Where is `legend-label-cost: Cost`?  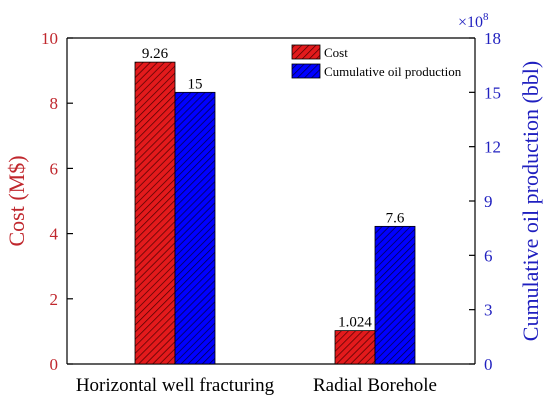 legend-label-cost: Cost is located at coordinates (336, 52).